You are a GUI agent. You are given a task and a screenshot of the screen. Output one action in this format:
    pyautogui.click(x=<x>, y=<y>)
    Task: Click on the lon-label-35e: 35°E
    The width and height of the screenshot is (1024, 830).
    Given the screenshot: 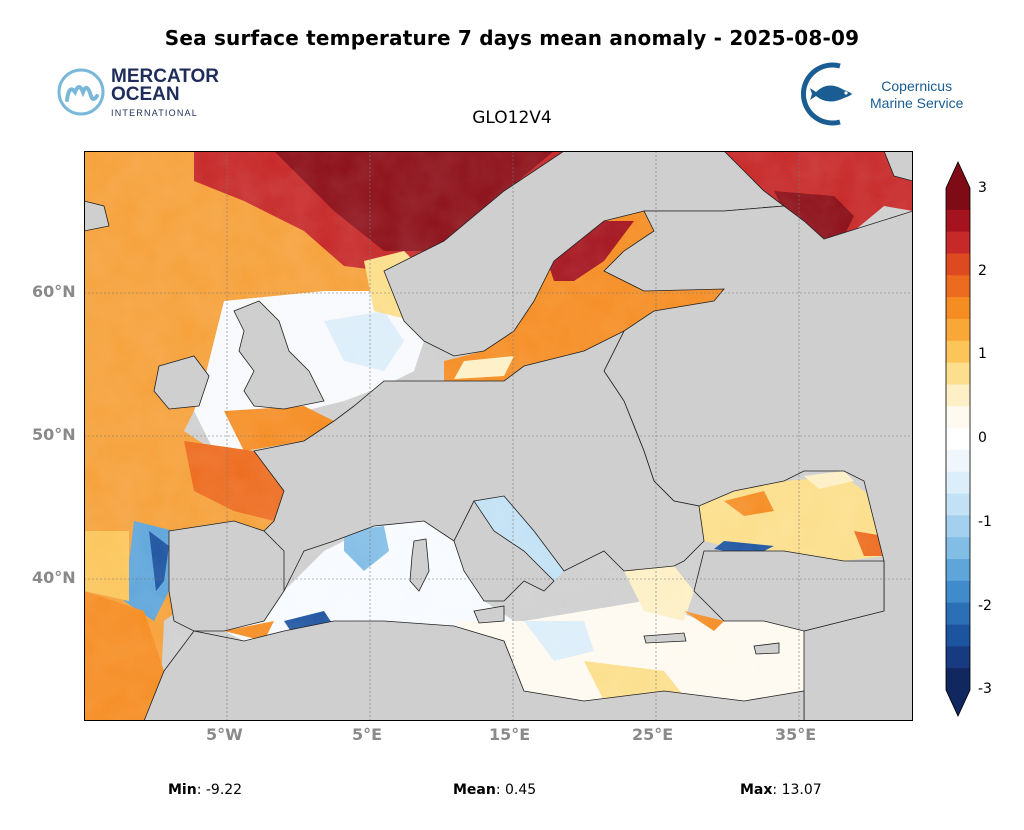 What is the action you would take?
    pyautogui.click(x=796, y=734)
    